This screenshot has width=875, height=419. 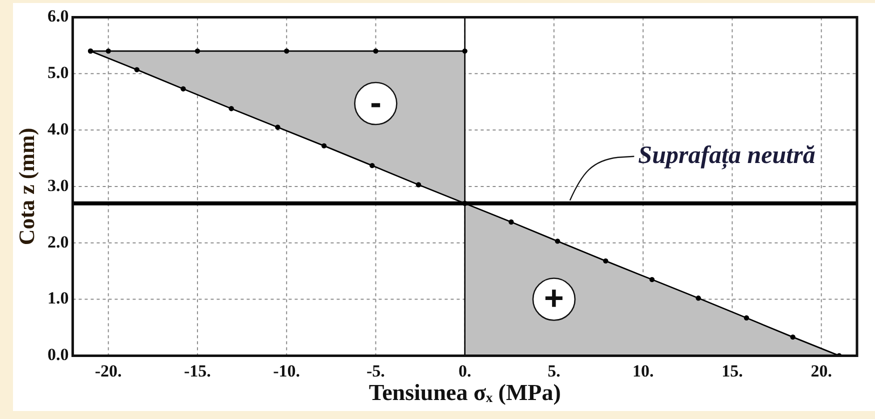 I want to click on y-tick-label: 6.0, so click(x=58, y=16).